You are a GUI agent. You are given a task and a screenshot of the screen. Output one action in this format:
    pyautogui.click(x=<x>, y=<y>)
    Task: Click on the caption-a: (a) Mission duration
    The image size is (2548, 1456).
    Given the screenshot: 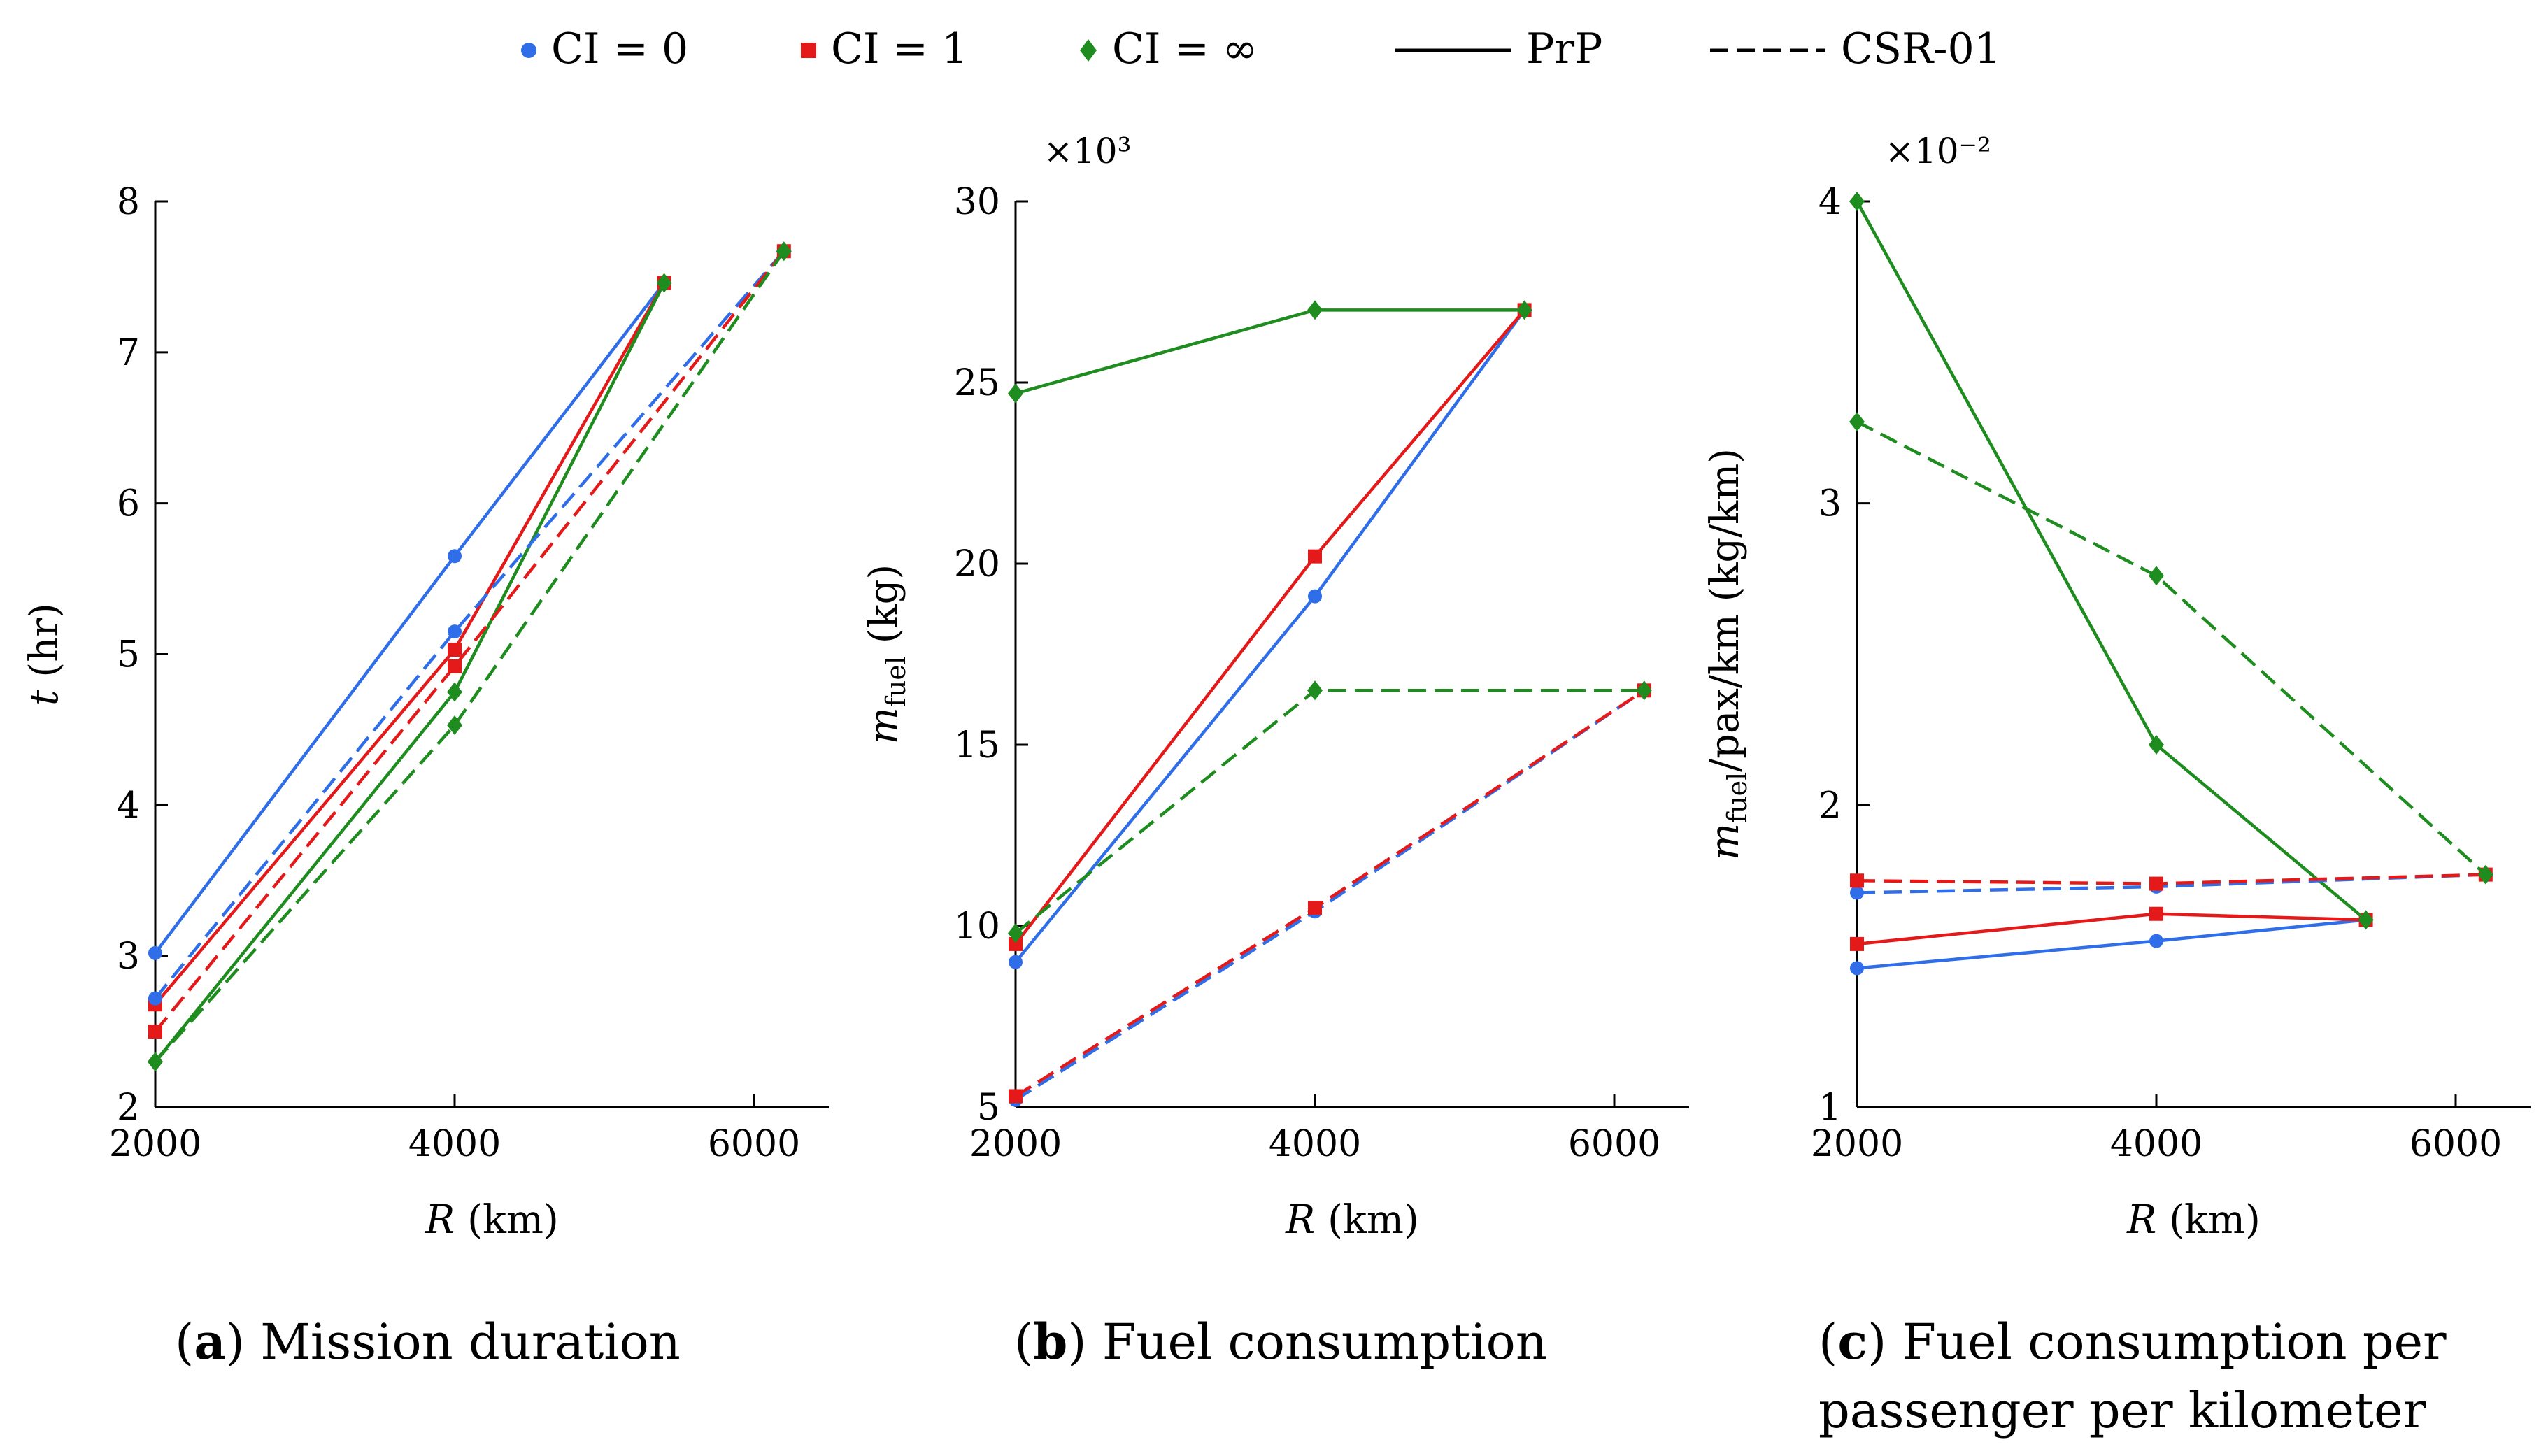 What is the action you would take?
    pyautogui.click(x=428, y=1342)
    